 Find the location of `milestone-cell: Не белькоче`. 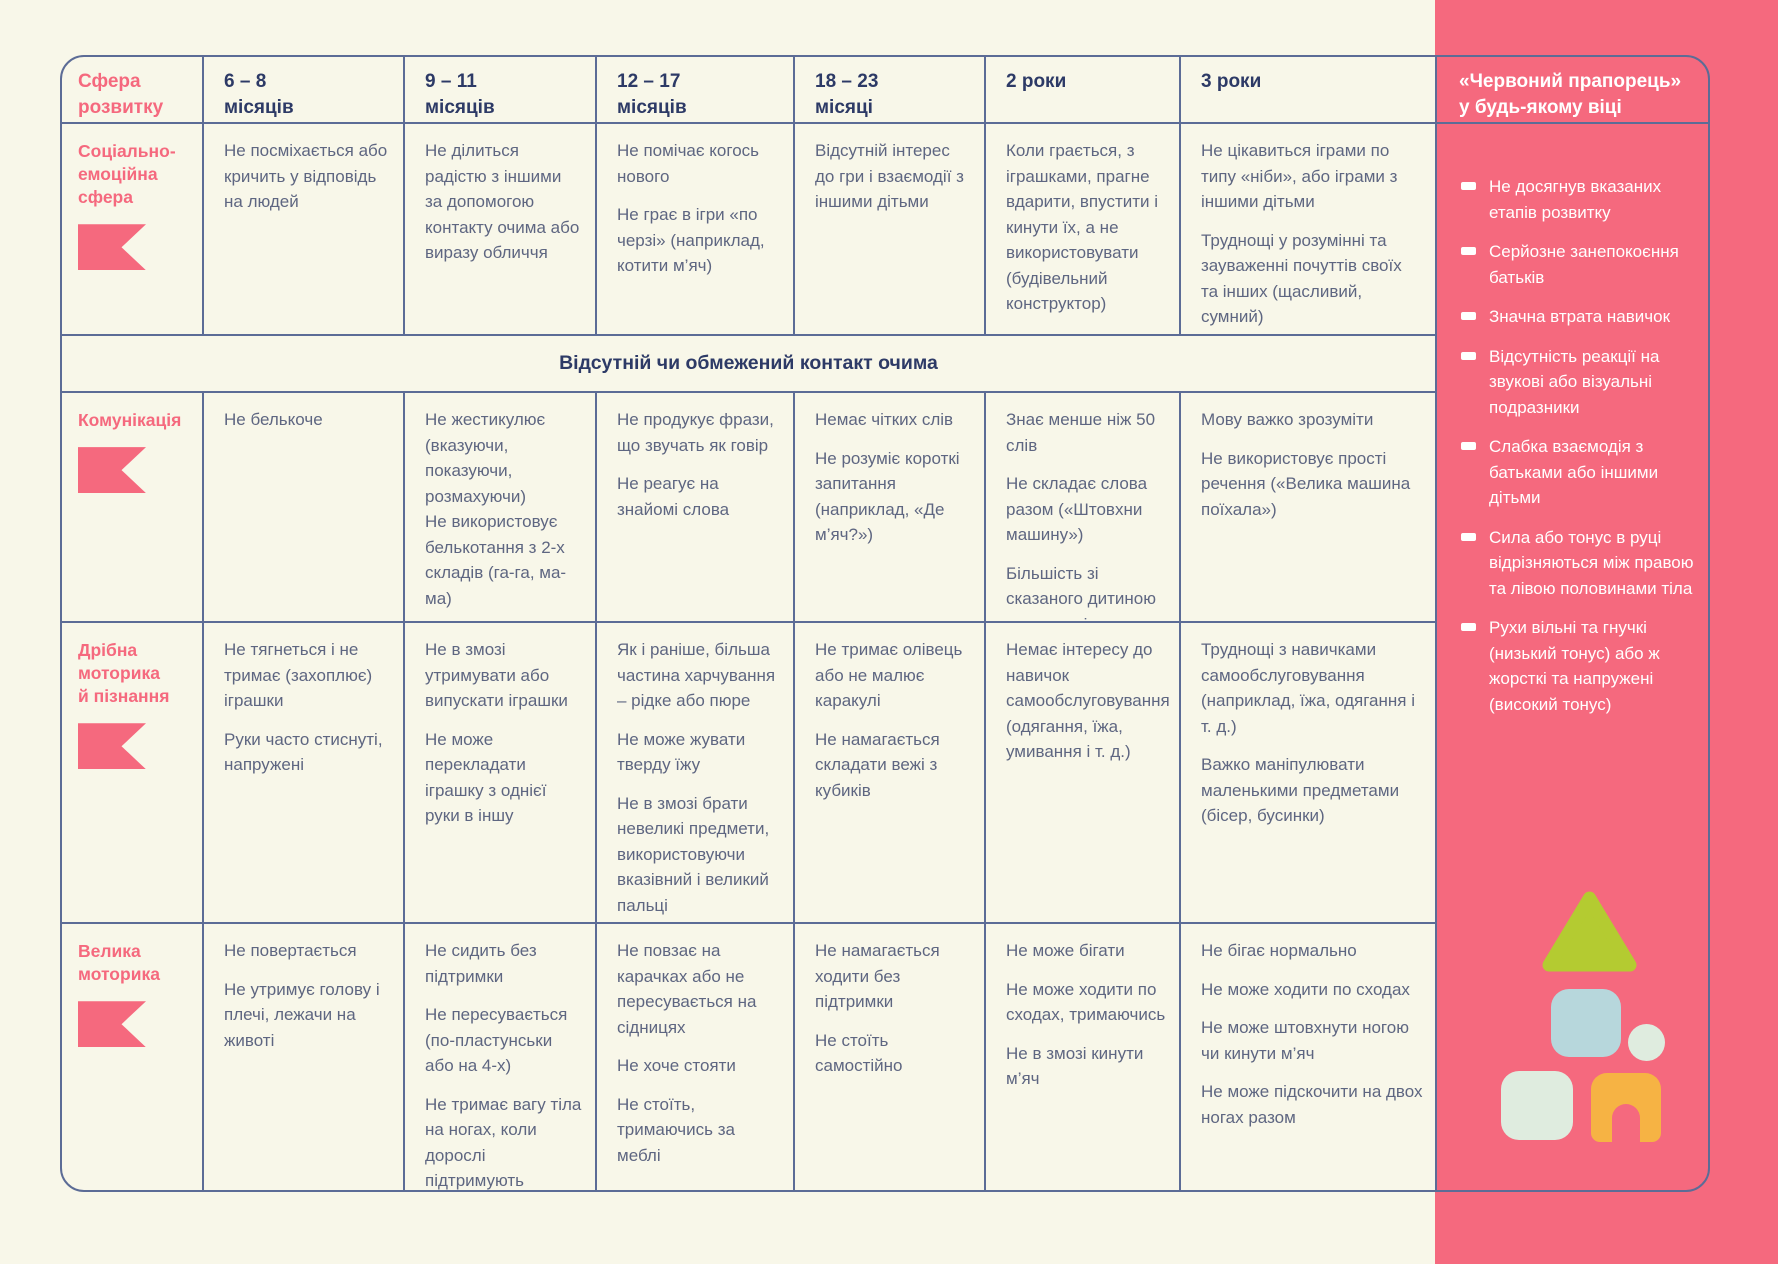

milestone-cell: Не белькоче is located at coordinates (304, 508).